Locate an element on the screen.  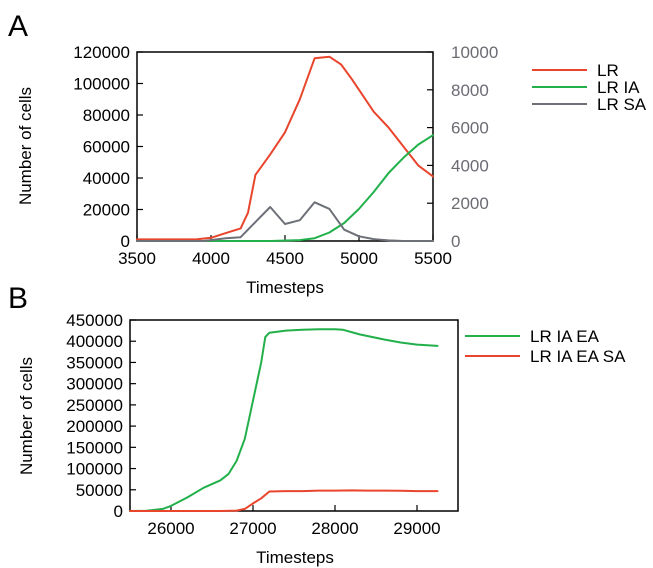
chart-a-right-axis: 0 2000 4000 6000 8000 10000 is located at coordinates (462, 147).